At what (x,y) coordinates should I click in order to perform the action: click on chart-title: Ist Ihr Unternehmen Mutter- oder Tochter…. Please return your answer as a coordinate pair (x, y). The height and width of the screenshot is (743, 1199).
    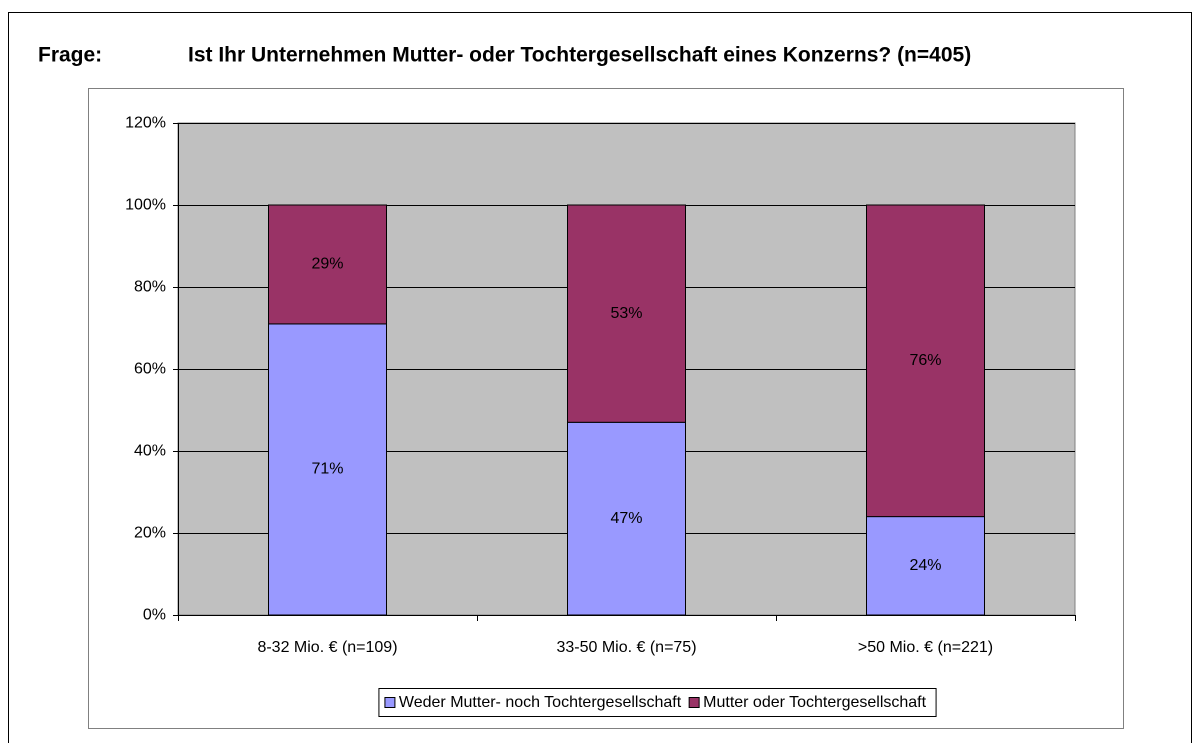
    Looking at the image, I should click on (579, 55).